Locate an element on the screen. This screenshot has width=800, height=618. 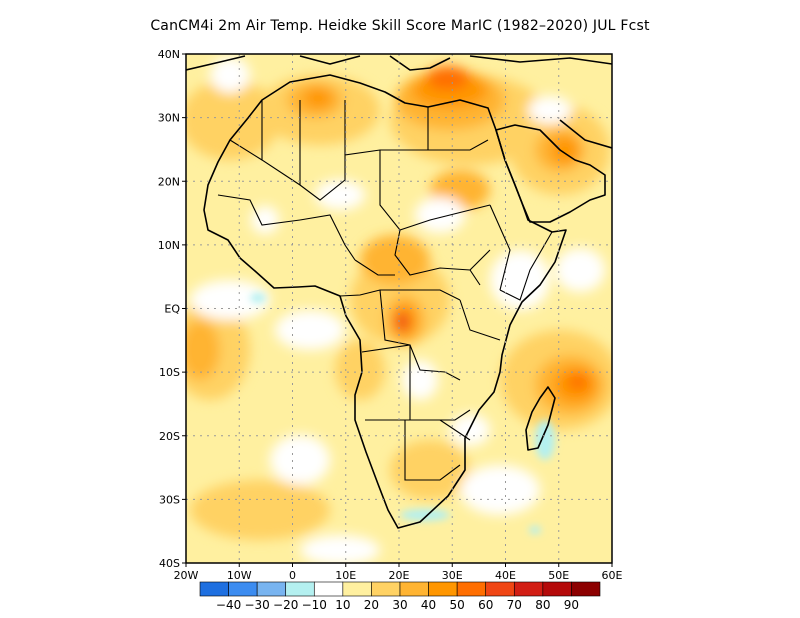
madagascar-coastline is located at coordinates (540, 418).